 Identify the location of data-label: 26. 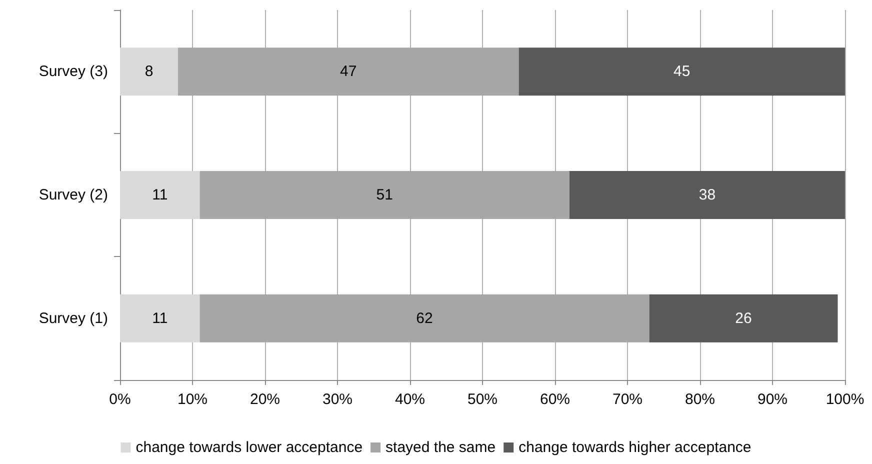
(743, 318).